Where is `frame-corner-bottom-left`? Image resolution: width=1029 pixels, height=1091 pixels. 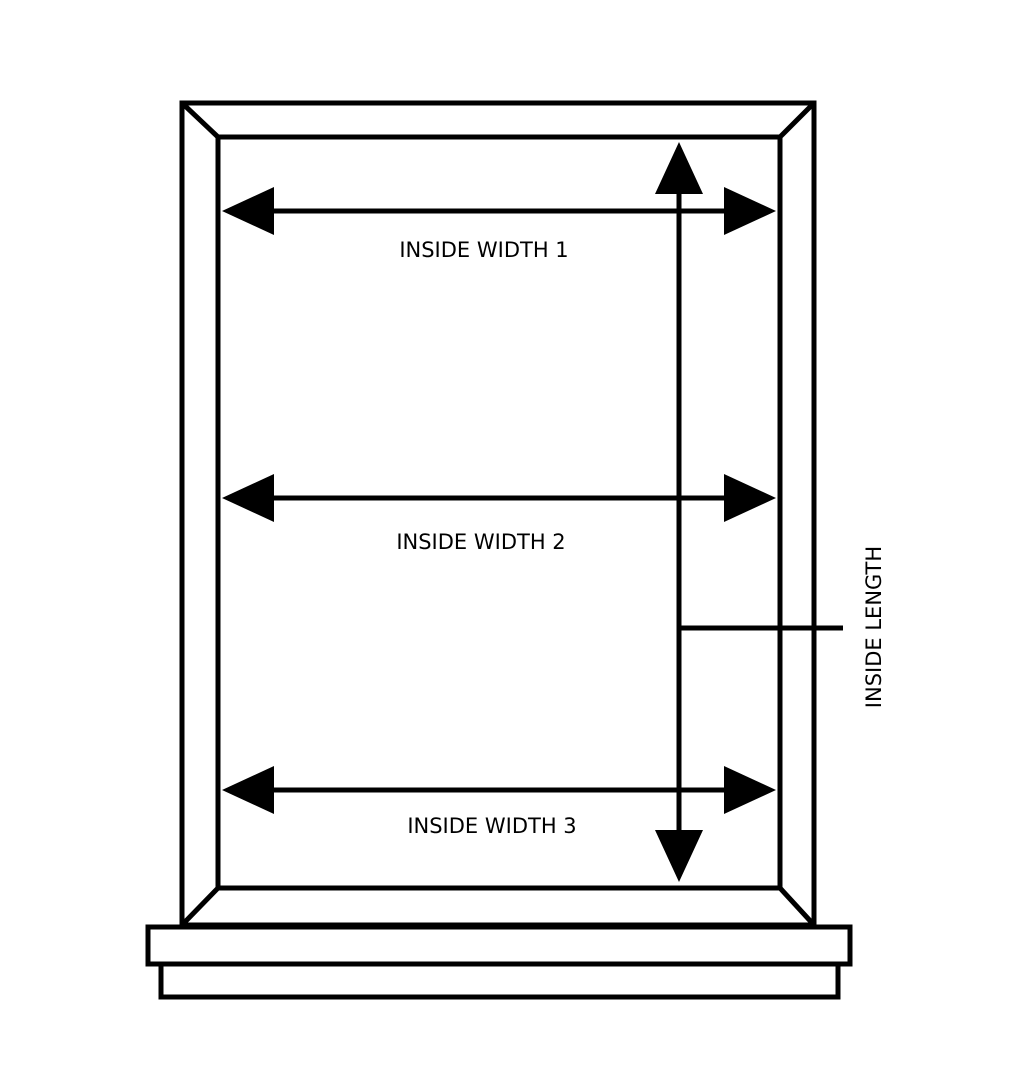 frame-corner-bottom-left is located at coordinates (200, 906).